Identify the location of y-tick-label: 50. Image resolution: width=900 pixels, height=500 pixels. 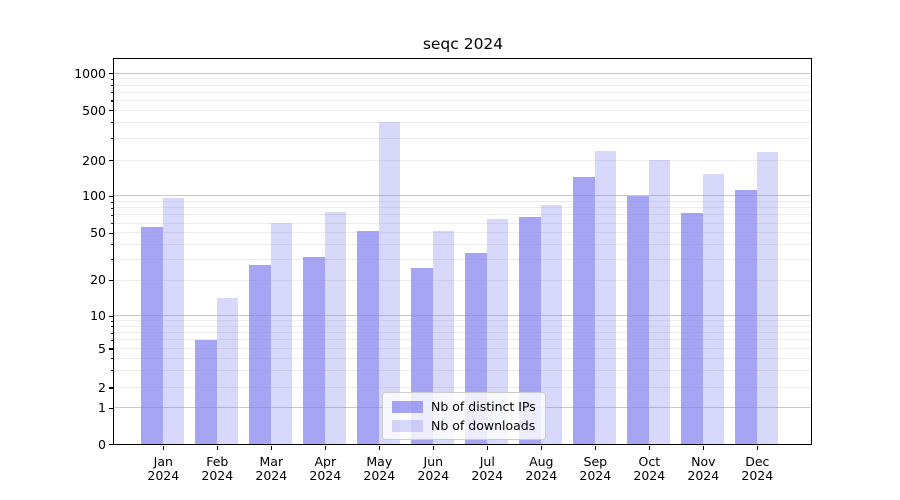
(98, 233).